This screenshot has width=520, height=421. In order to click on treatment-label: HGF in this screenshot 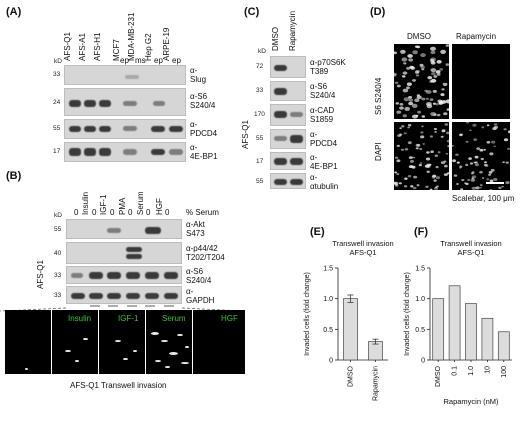, I will do `click(159, 206)`.